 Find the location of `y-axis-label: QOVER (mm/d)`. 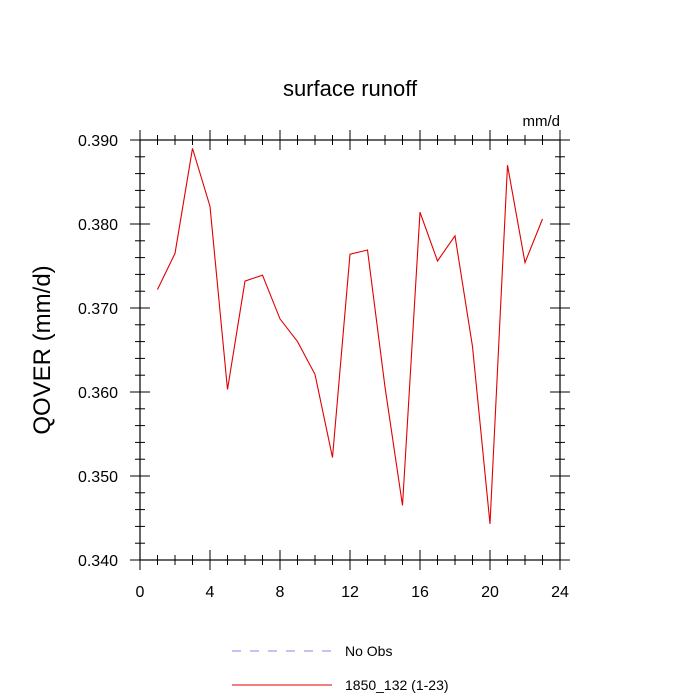

y-axis-label: QOVER (mm/d) is located at coordinates (42, 349).